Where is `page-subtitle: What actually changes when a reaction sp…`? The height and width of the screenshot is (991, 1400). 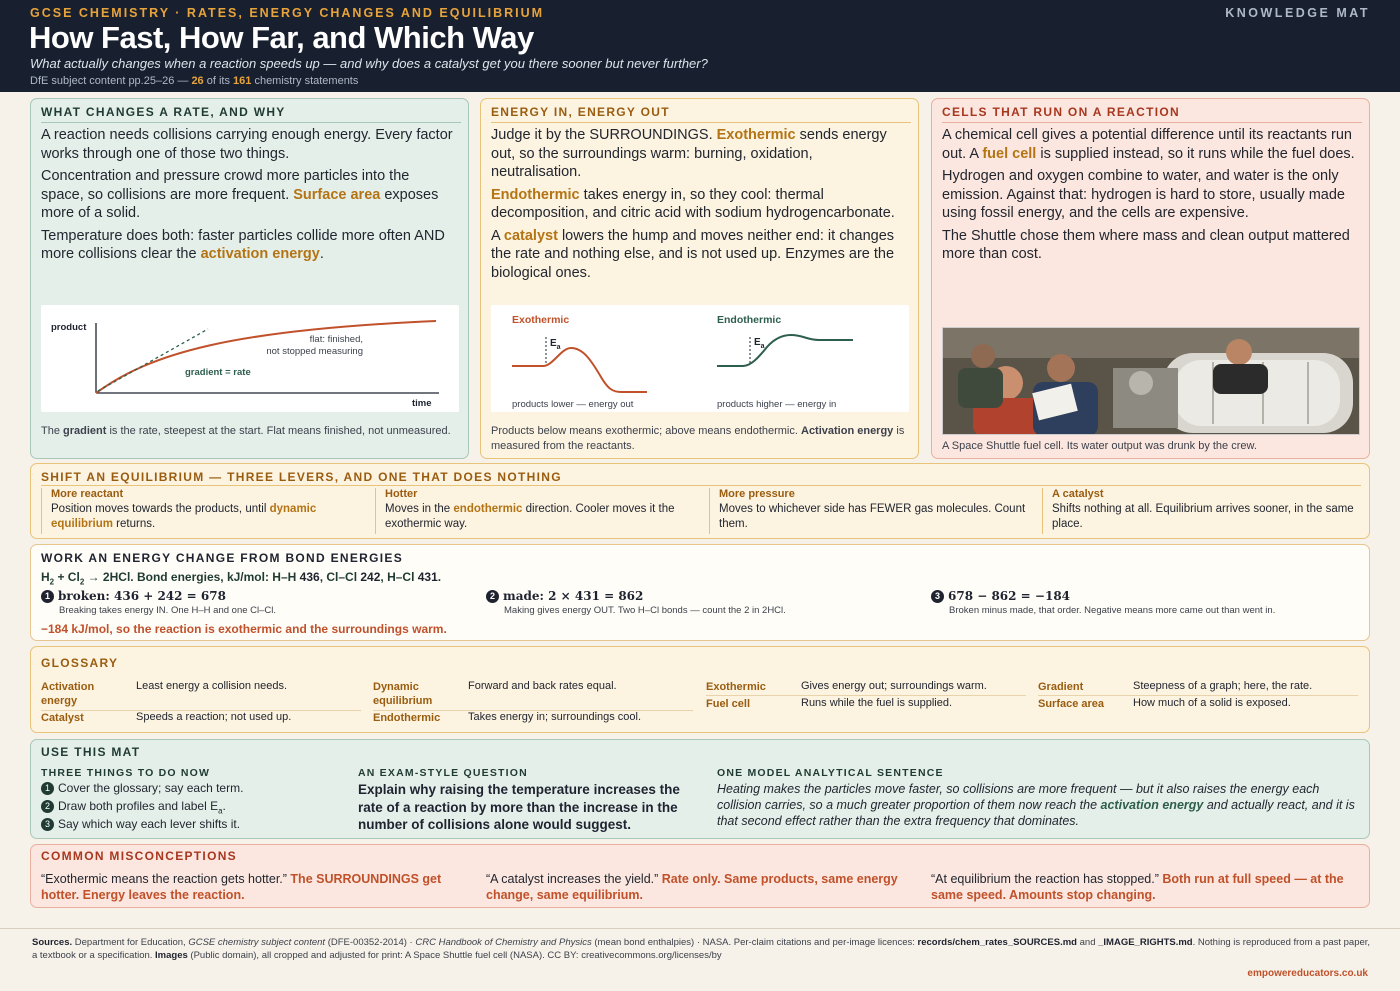 page-subtitle: What actually changes when a reaction sp… is located at coordinates (369, 63).